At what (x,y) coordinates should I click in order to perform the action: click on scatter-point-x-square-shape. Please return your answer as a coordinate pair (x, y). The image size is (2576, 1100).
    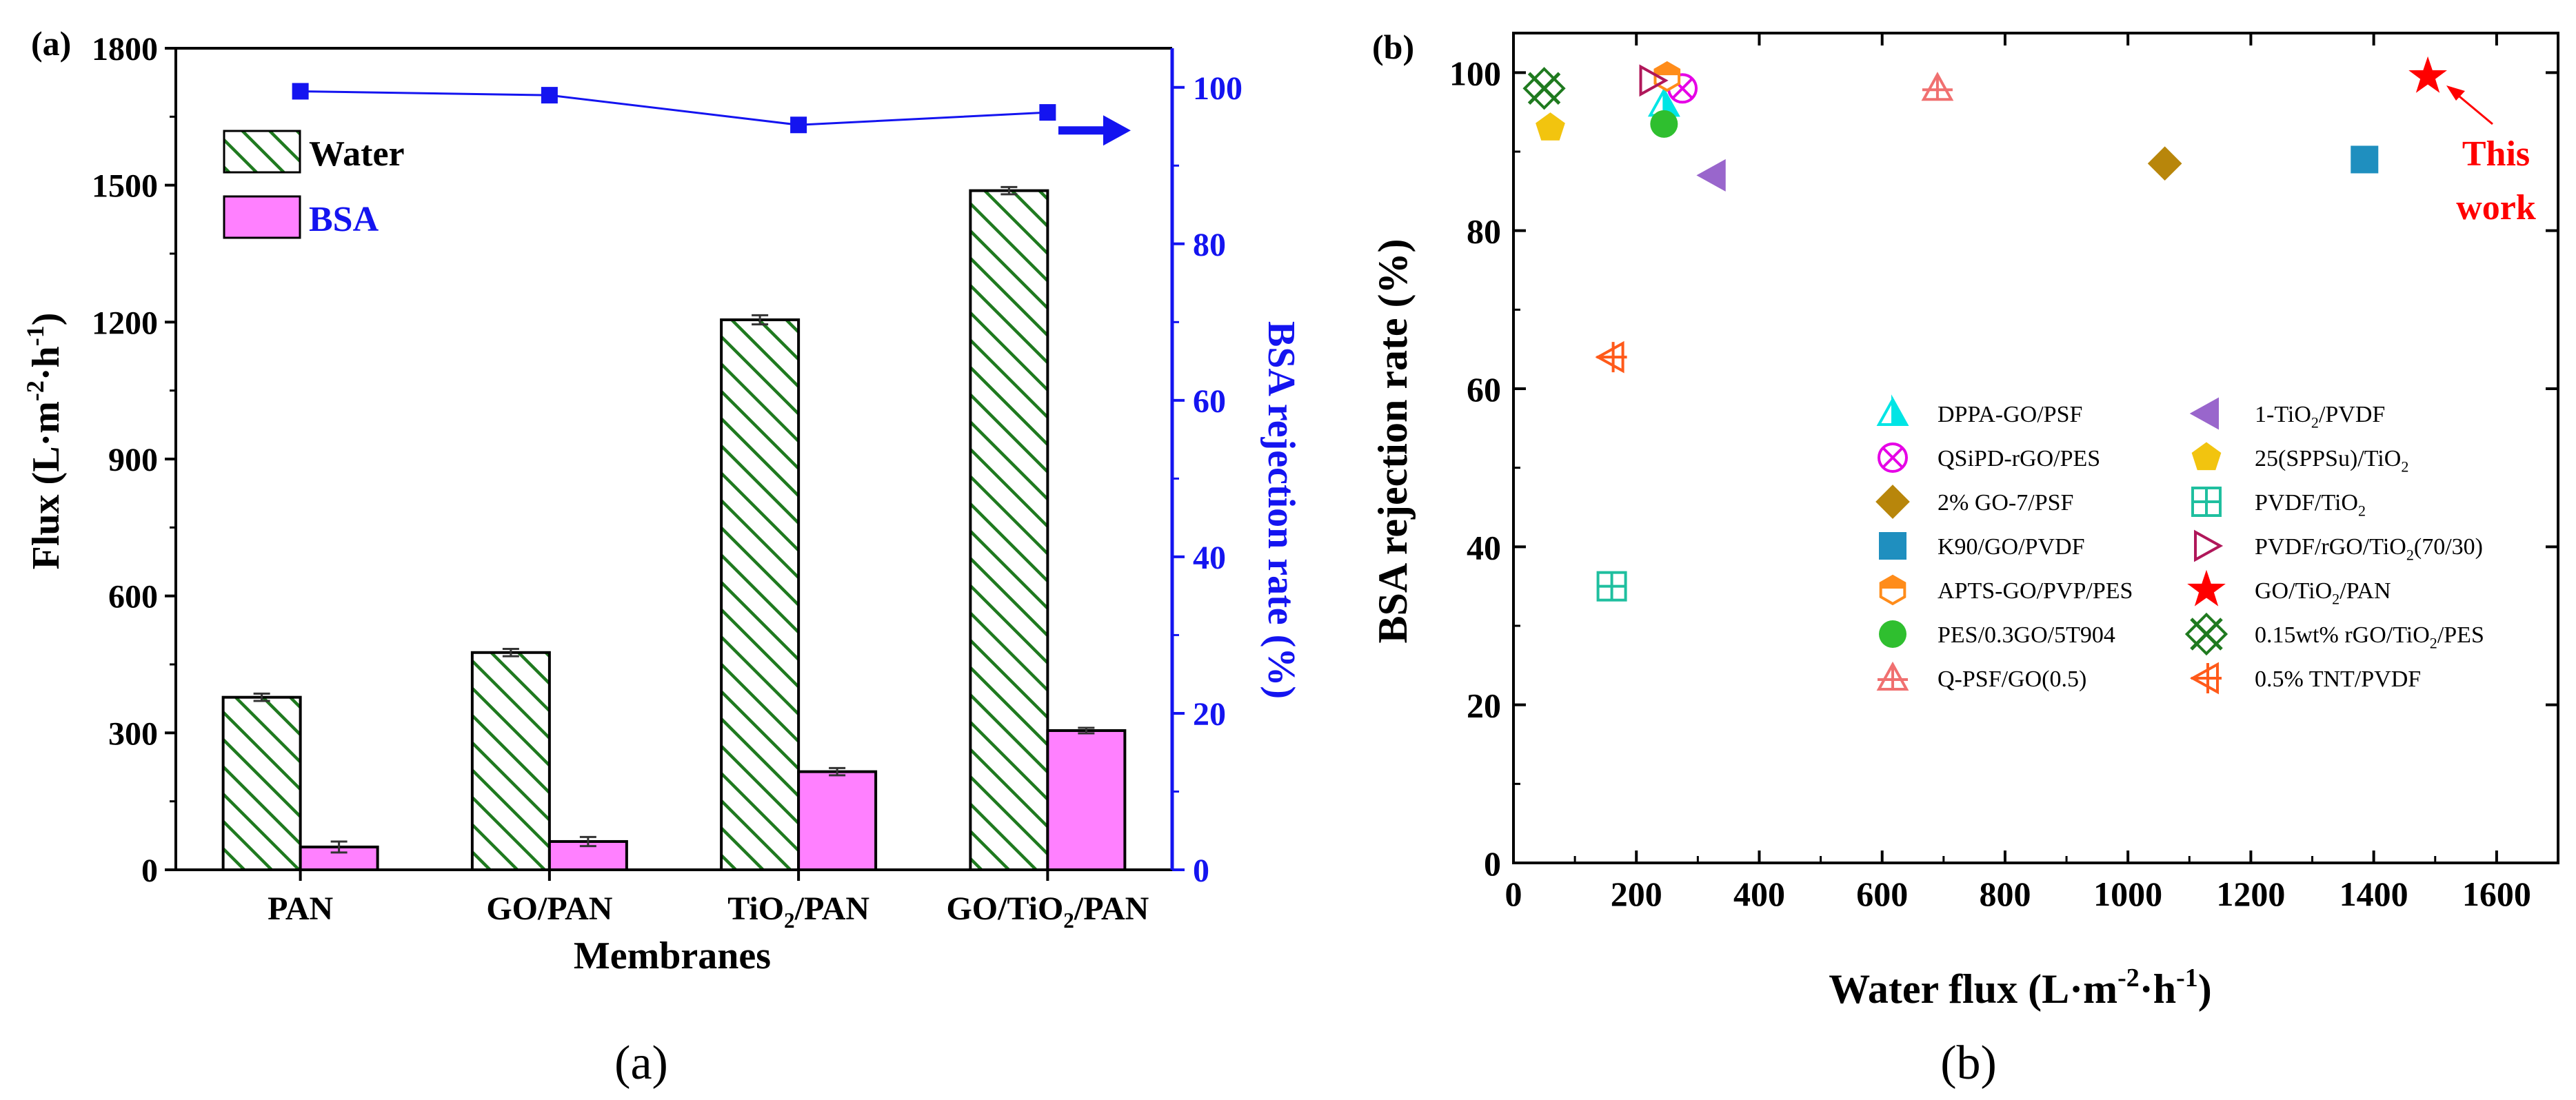
    Looking at the image, I should click on (1544, 88).